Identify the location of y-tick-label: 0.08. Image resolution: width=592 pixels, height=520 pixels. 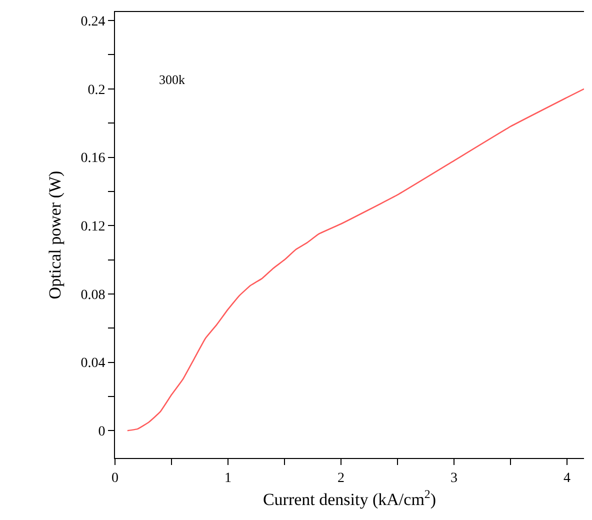
(93, 295).